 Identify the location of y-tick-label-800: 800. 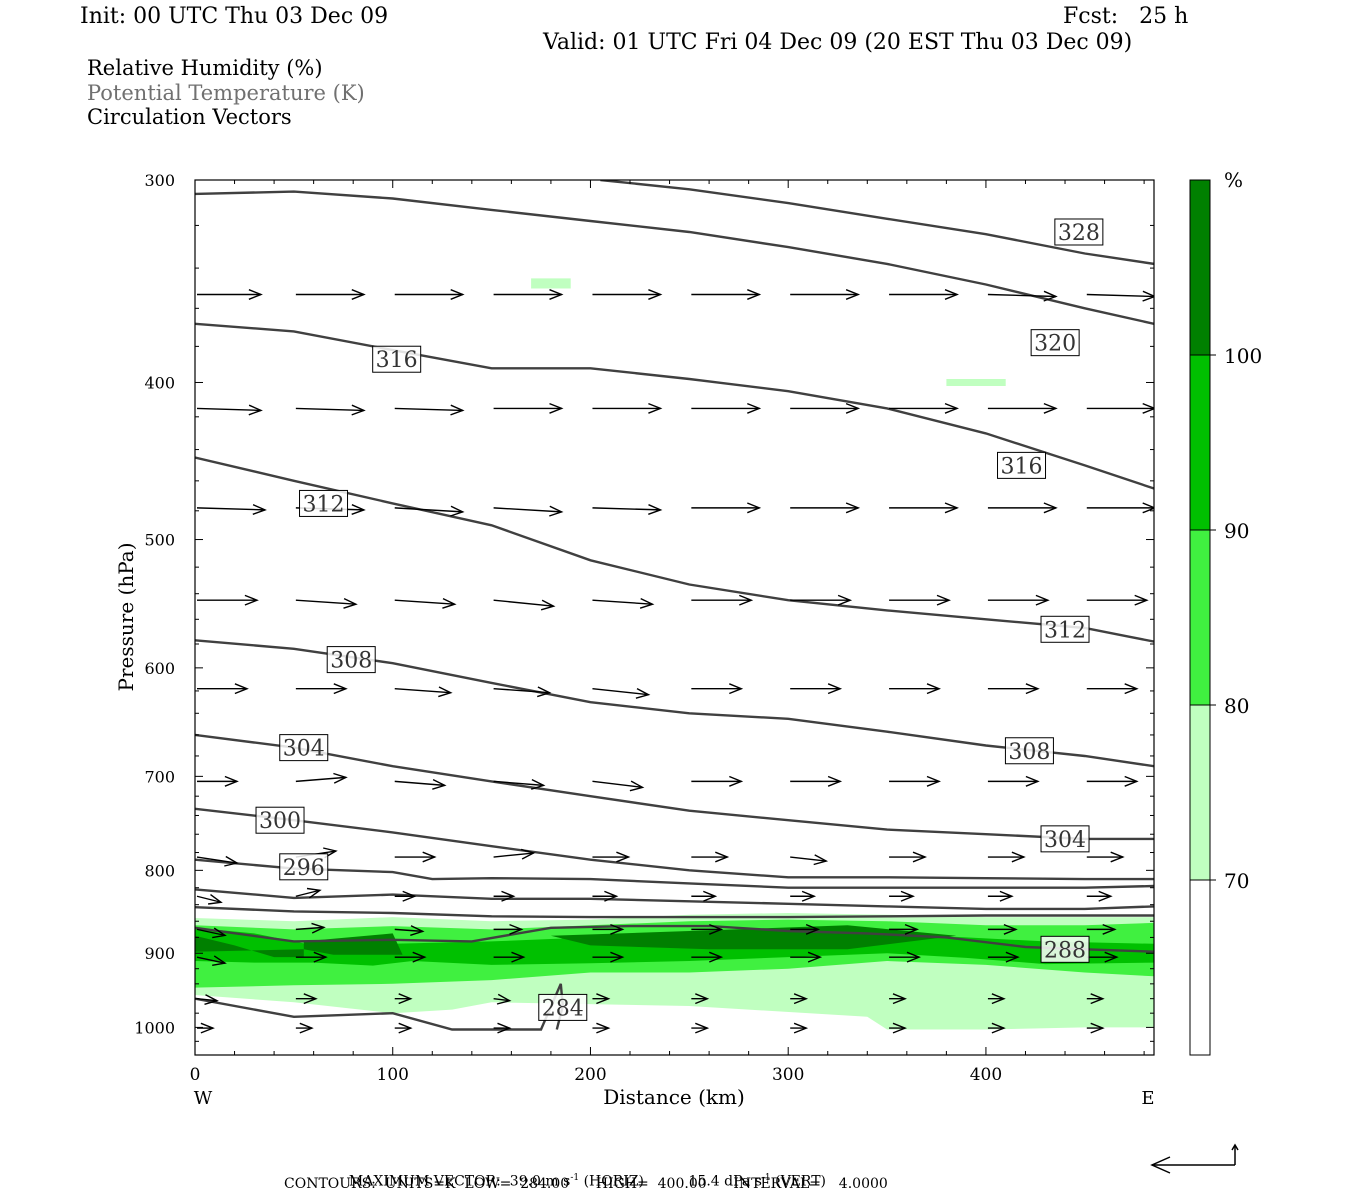
(159, 870).